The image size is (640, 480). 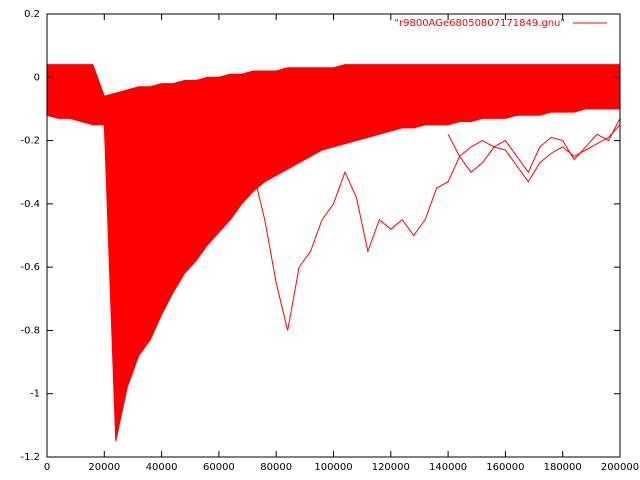 What do you see at coordinates (30, 204) in the screenshot?
I see `y-tick-label: -0.4` at bounding box center [30, 204].